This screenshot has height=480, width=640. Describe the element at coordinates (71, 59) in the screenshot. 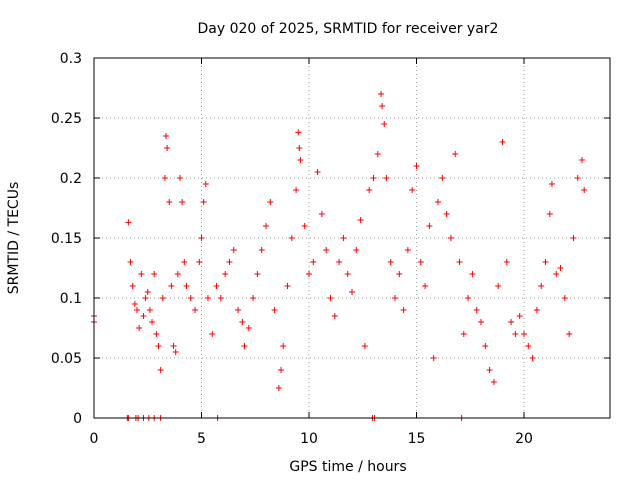

I see `y-tick-label: 0.3` at that location.